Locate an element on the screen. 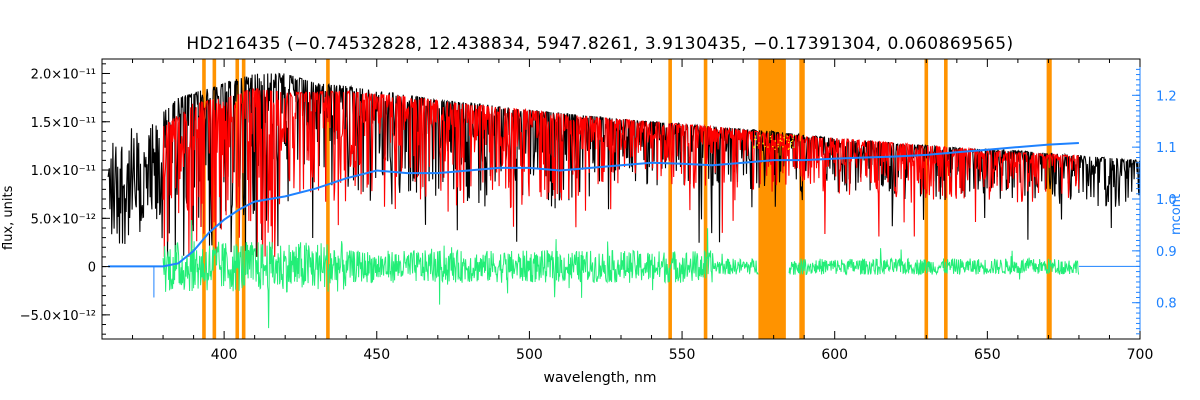 This screenshot has width=1200, height=400. y-tick-label: 0 is located at coordinates (92, 268).